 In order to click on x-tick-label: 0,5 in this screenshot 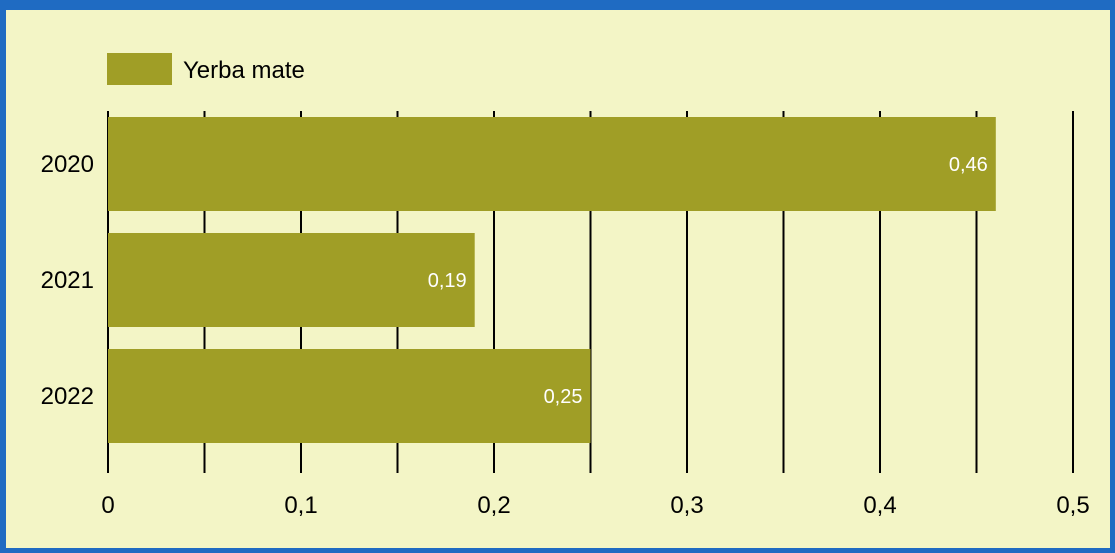, I will do `click(1072, 505)`.